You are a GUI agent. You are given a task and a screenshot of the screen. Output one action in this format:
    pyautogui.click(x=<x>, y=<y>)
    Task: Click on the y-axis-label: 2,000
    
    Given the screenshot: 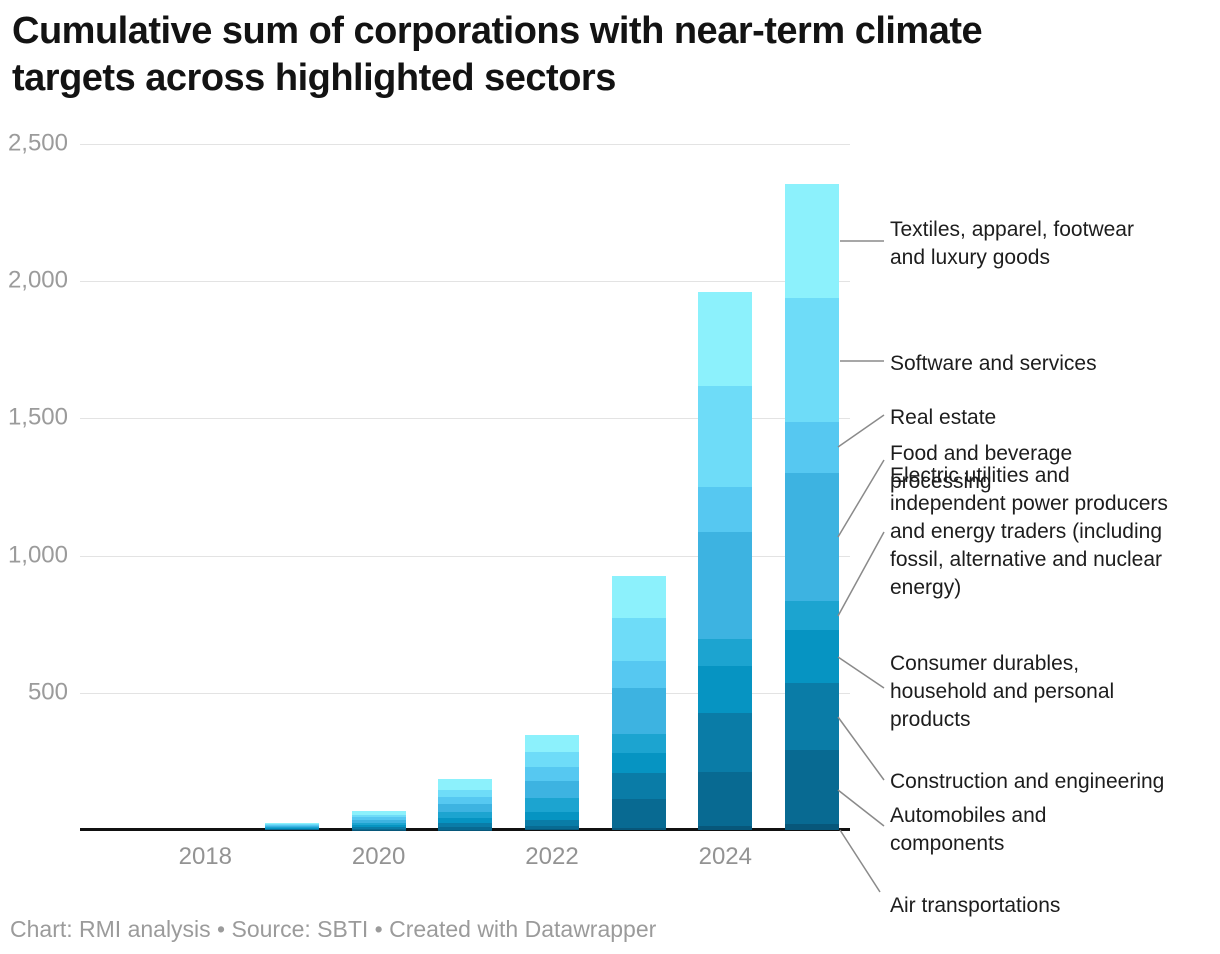 What is the action you would take?
    pyautogui.click(x=37, y=280)
    